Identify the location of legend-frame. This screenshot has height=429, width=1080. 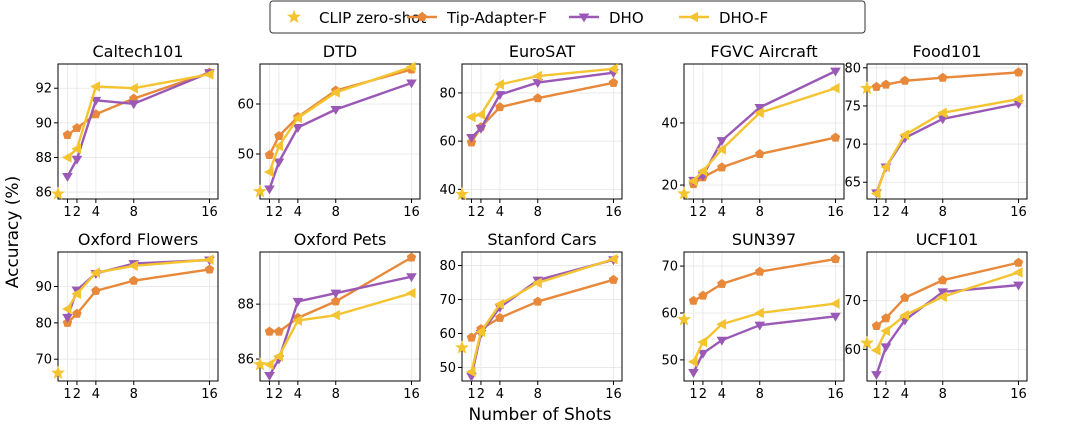
(567, 17).